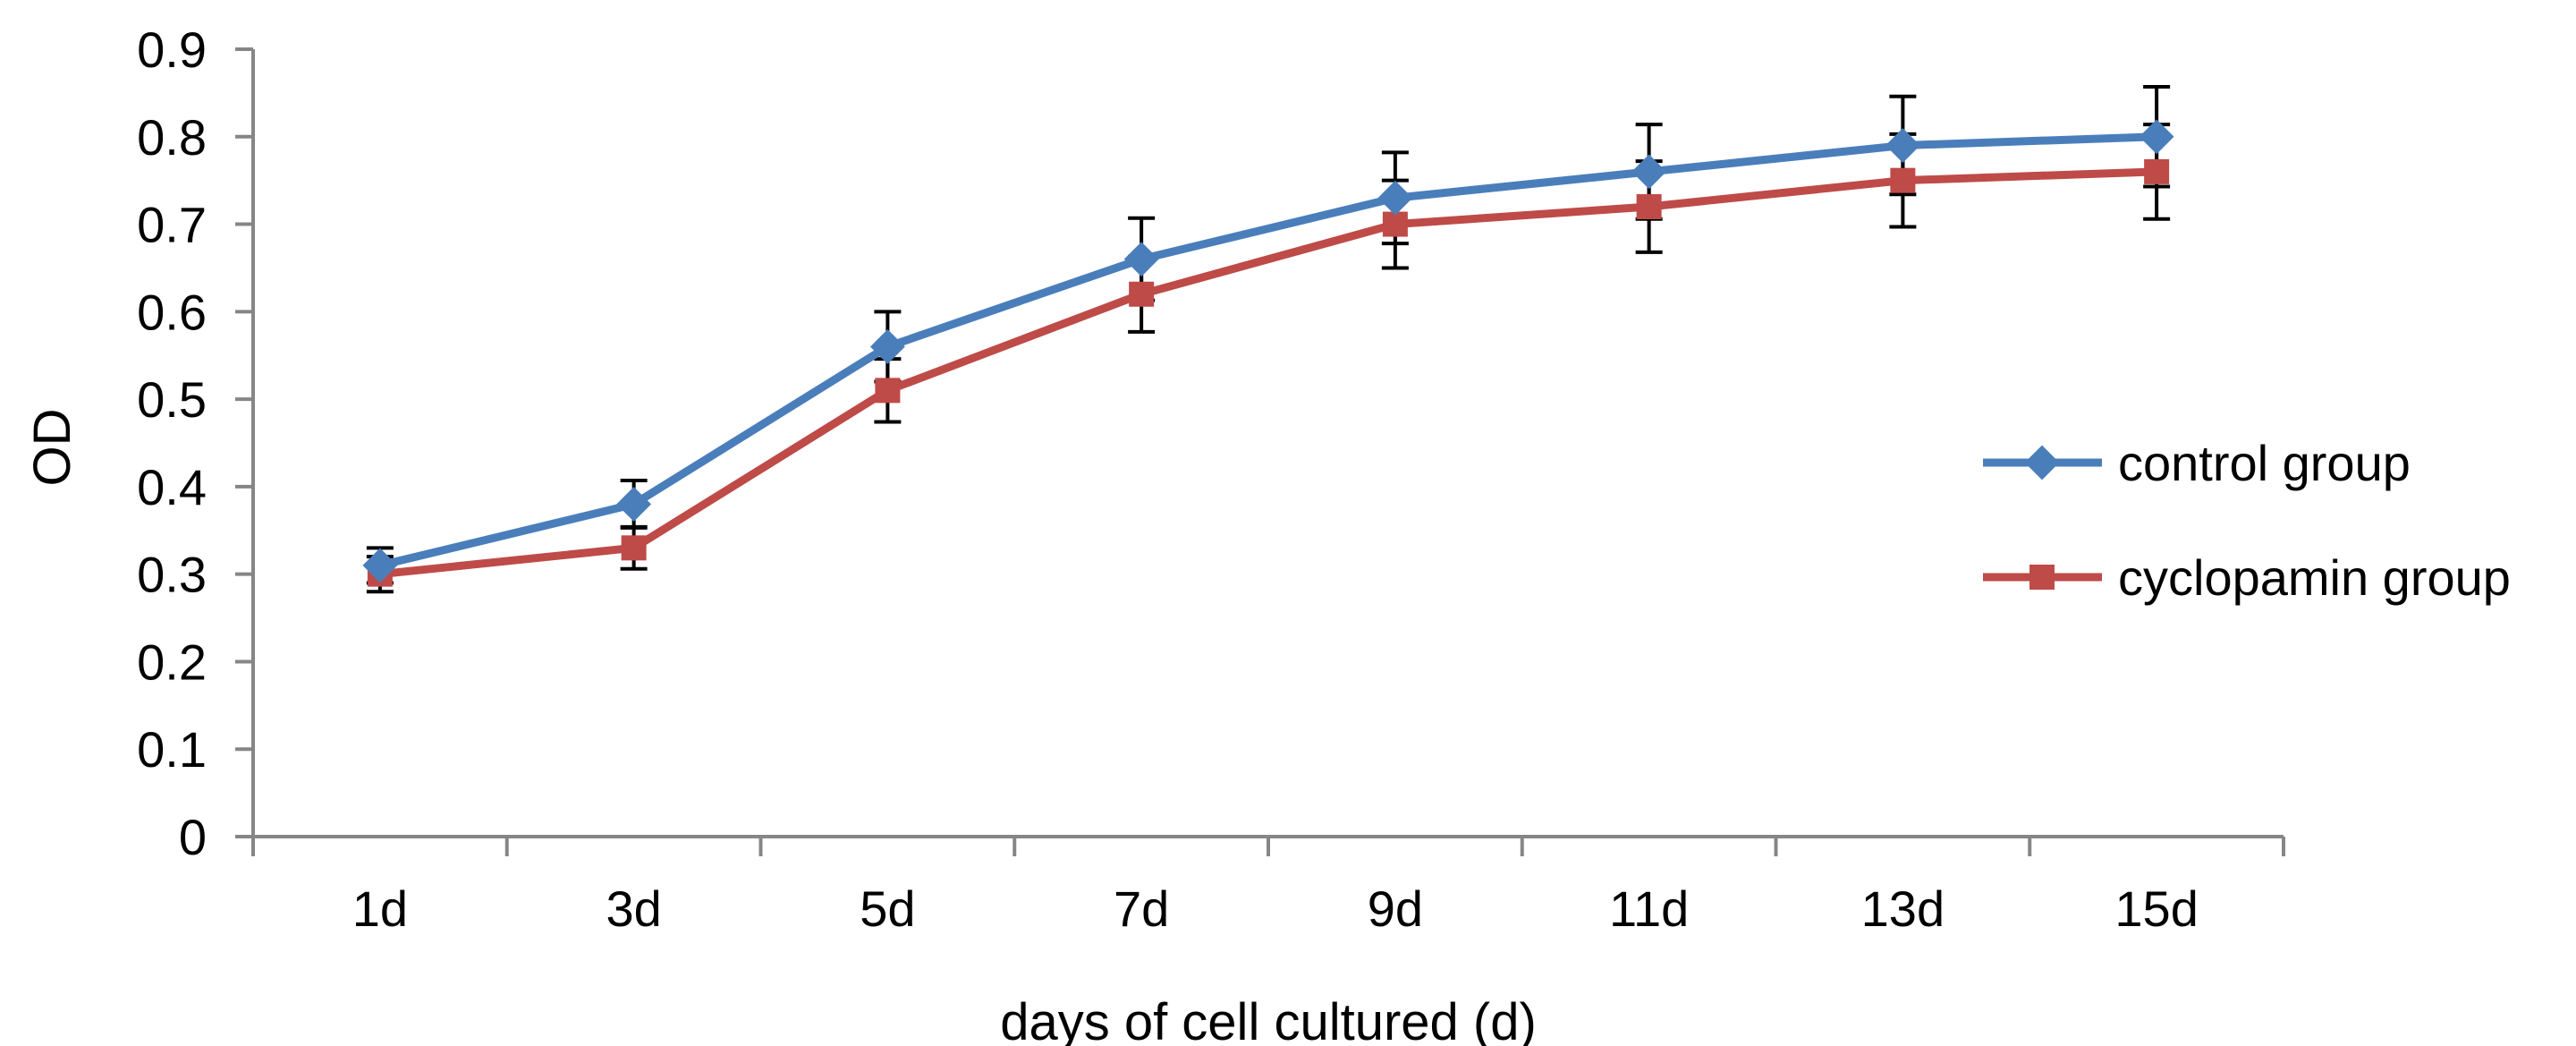 The width and height of the screenshot is (2576, 1046). What do you see at coordinates (2247, 520) in the screenshot?
I see `legend: control group cyclopamin group` at bounding box center [2247, 520].